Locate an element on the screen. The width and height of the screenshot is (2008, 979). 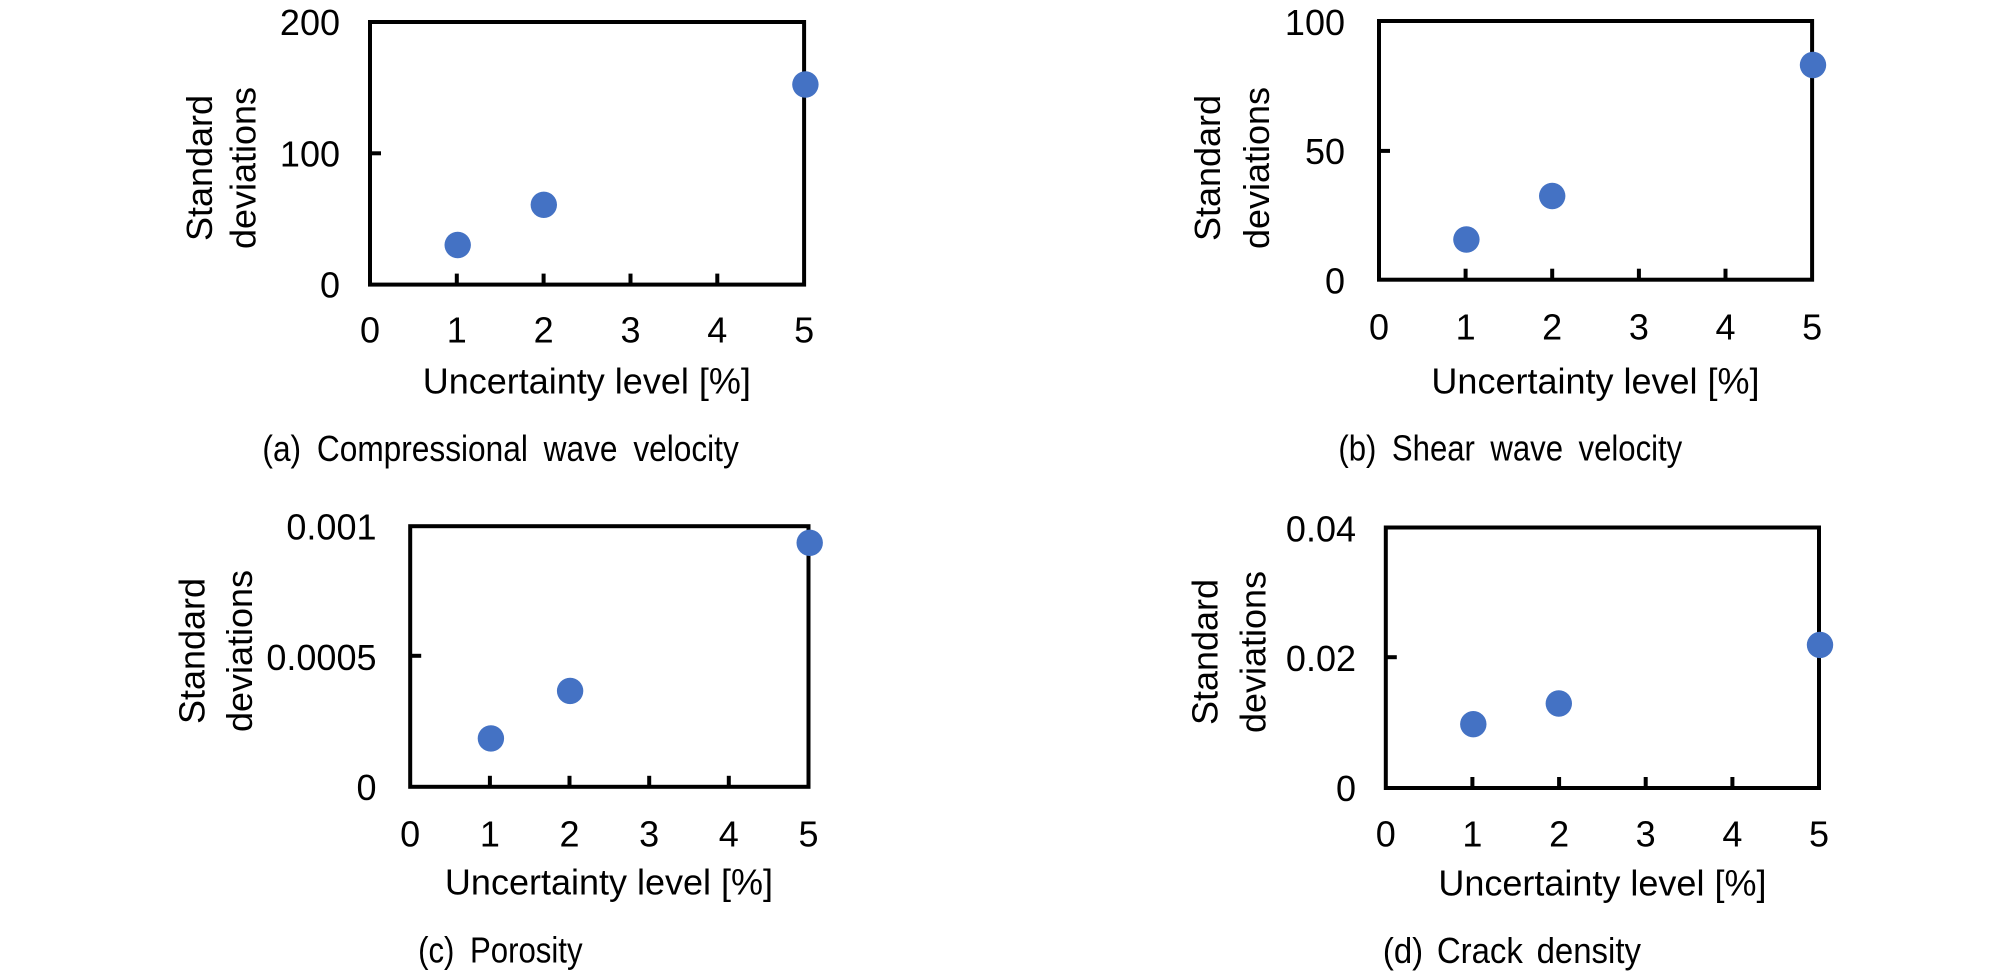
svg-text: 0.02 is located at coordinates (1321, 658).